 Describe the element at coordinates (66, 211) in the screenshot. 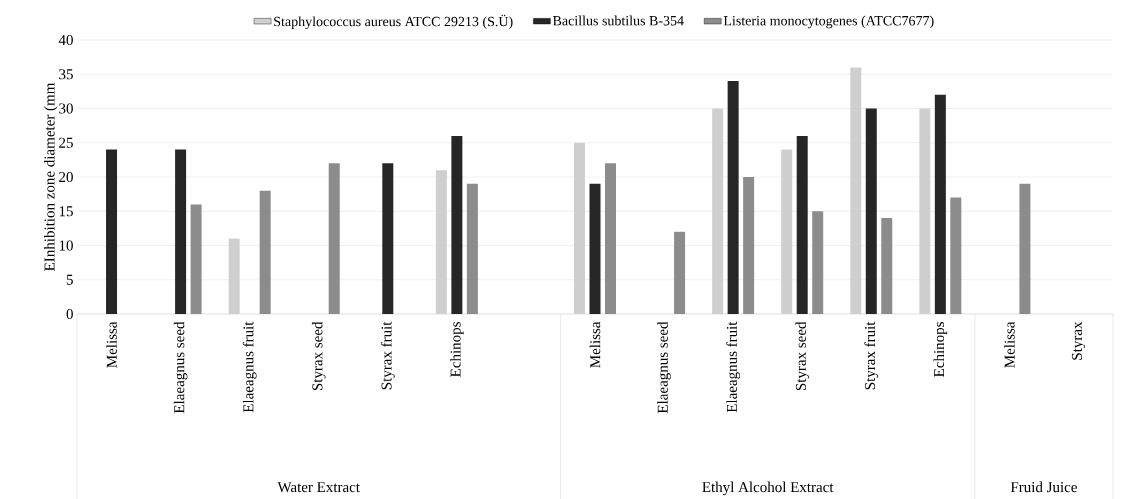

I see `y-tick-label: 15` at that location.